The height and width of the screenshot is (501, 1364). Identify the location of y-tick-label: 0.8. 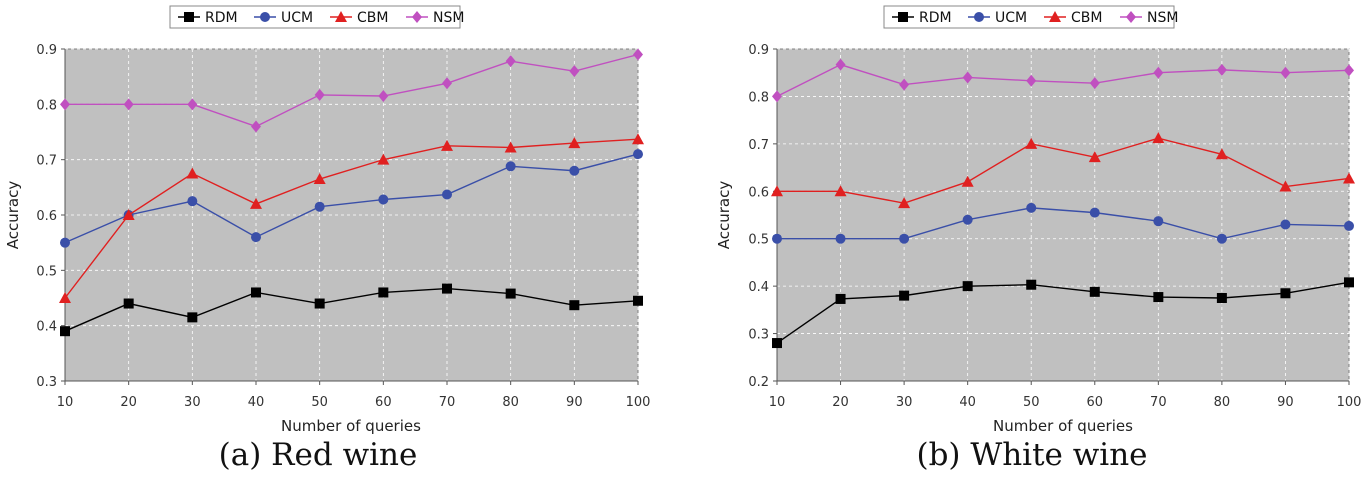
(46, 105).